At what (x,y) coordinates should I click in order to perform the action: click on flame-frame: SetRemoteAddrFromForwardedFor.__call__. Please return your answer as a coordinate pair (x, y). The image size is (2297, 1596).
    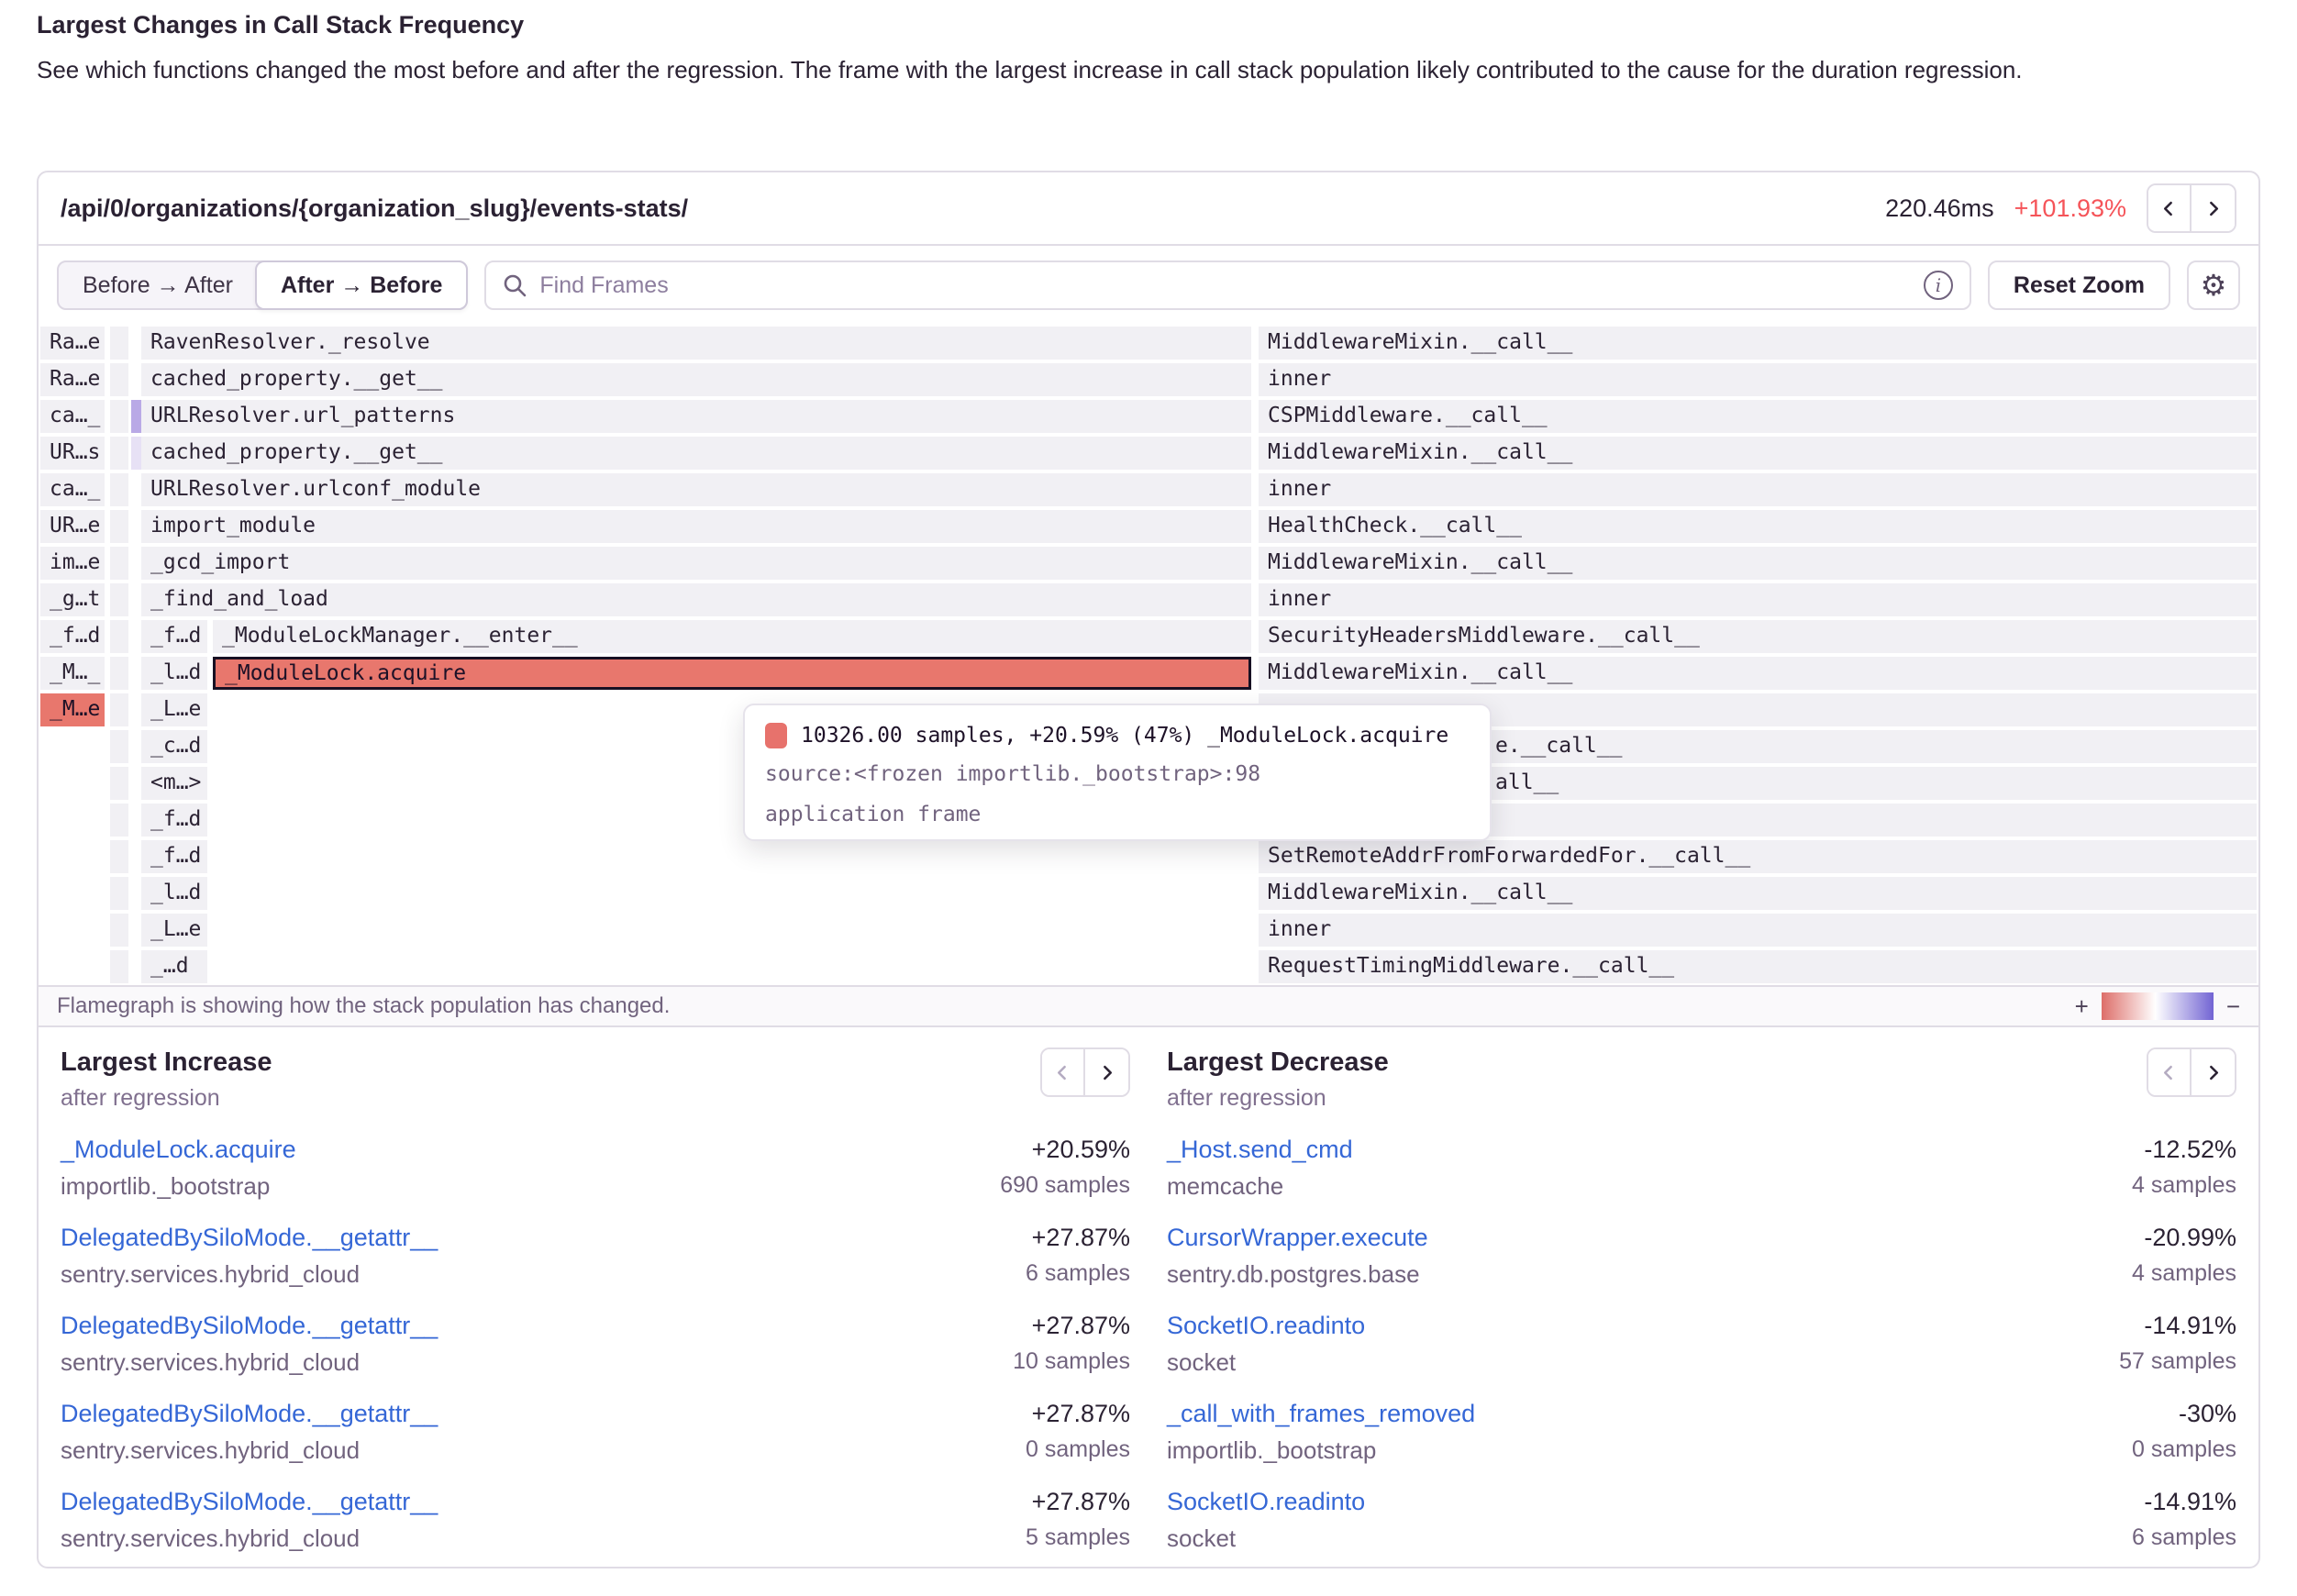
    Looking at the image, I should click on (1758, 856).